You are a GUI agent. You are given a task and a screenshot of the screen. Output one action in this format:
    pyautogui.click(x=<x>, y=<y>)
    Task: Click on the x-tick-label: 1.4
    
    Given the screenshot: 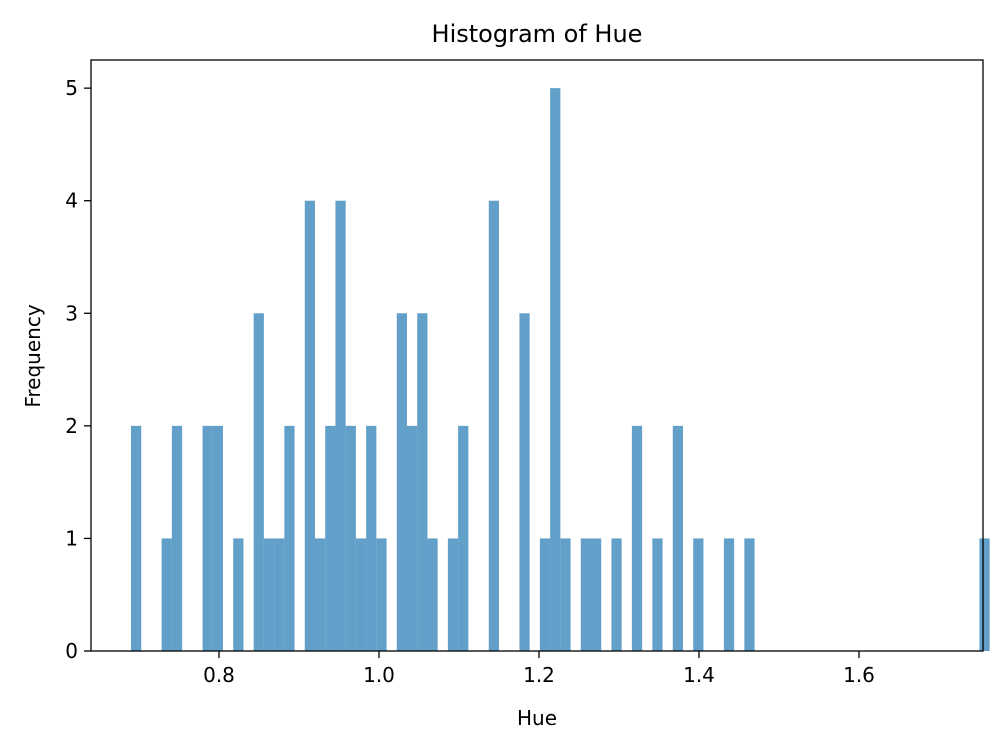 What is the action you would take?
    pyautogui.click(x=699, y=675)
    